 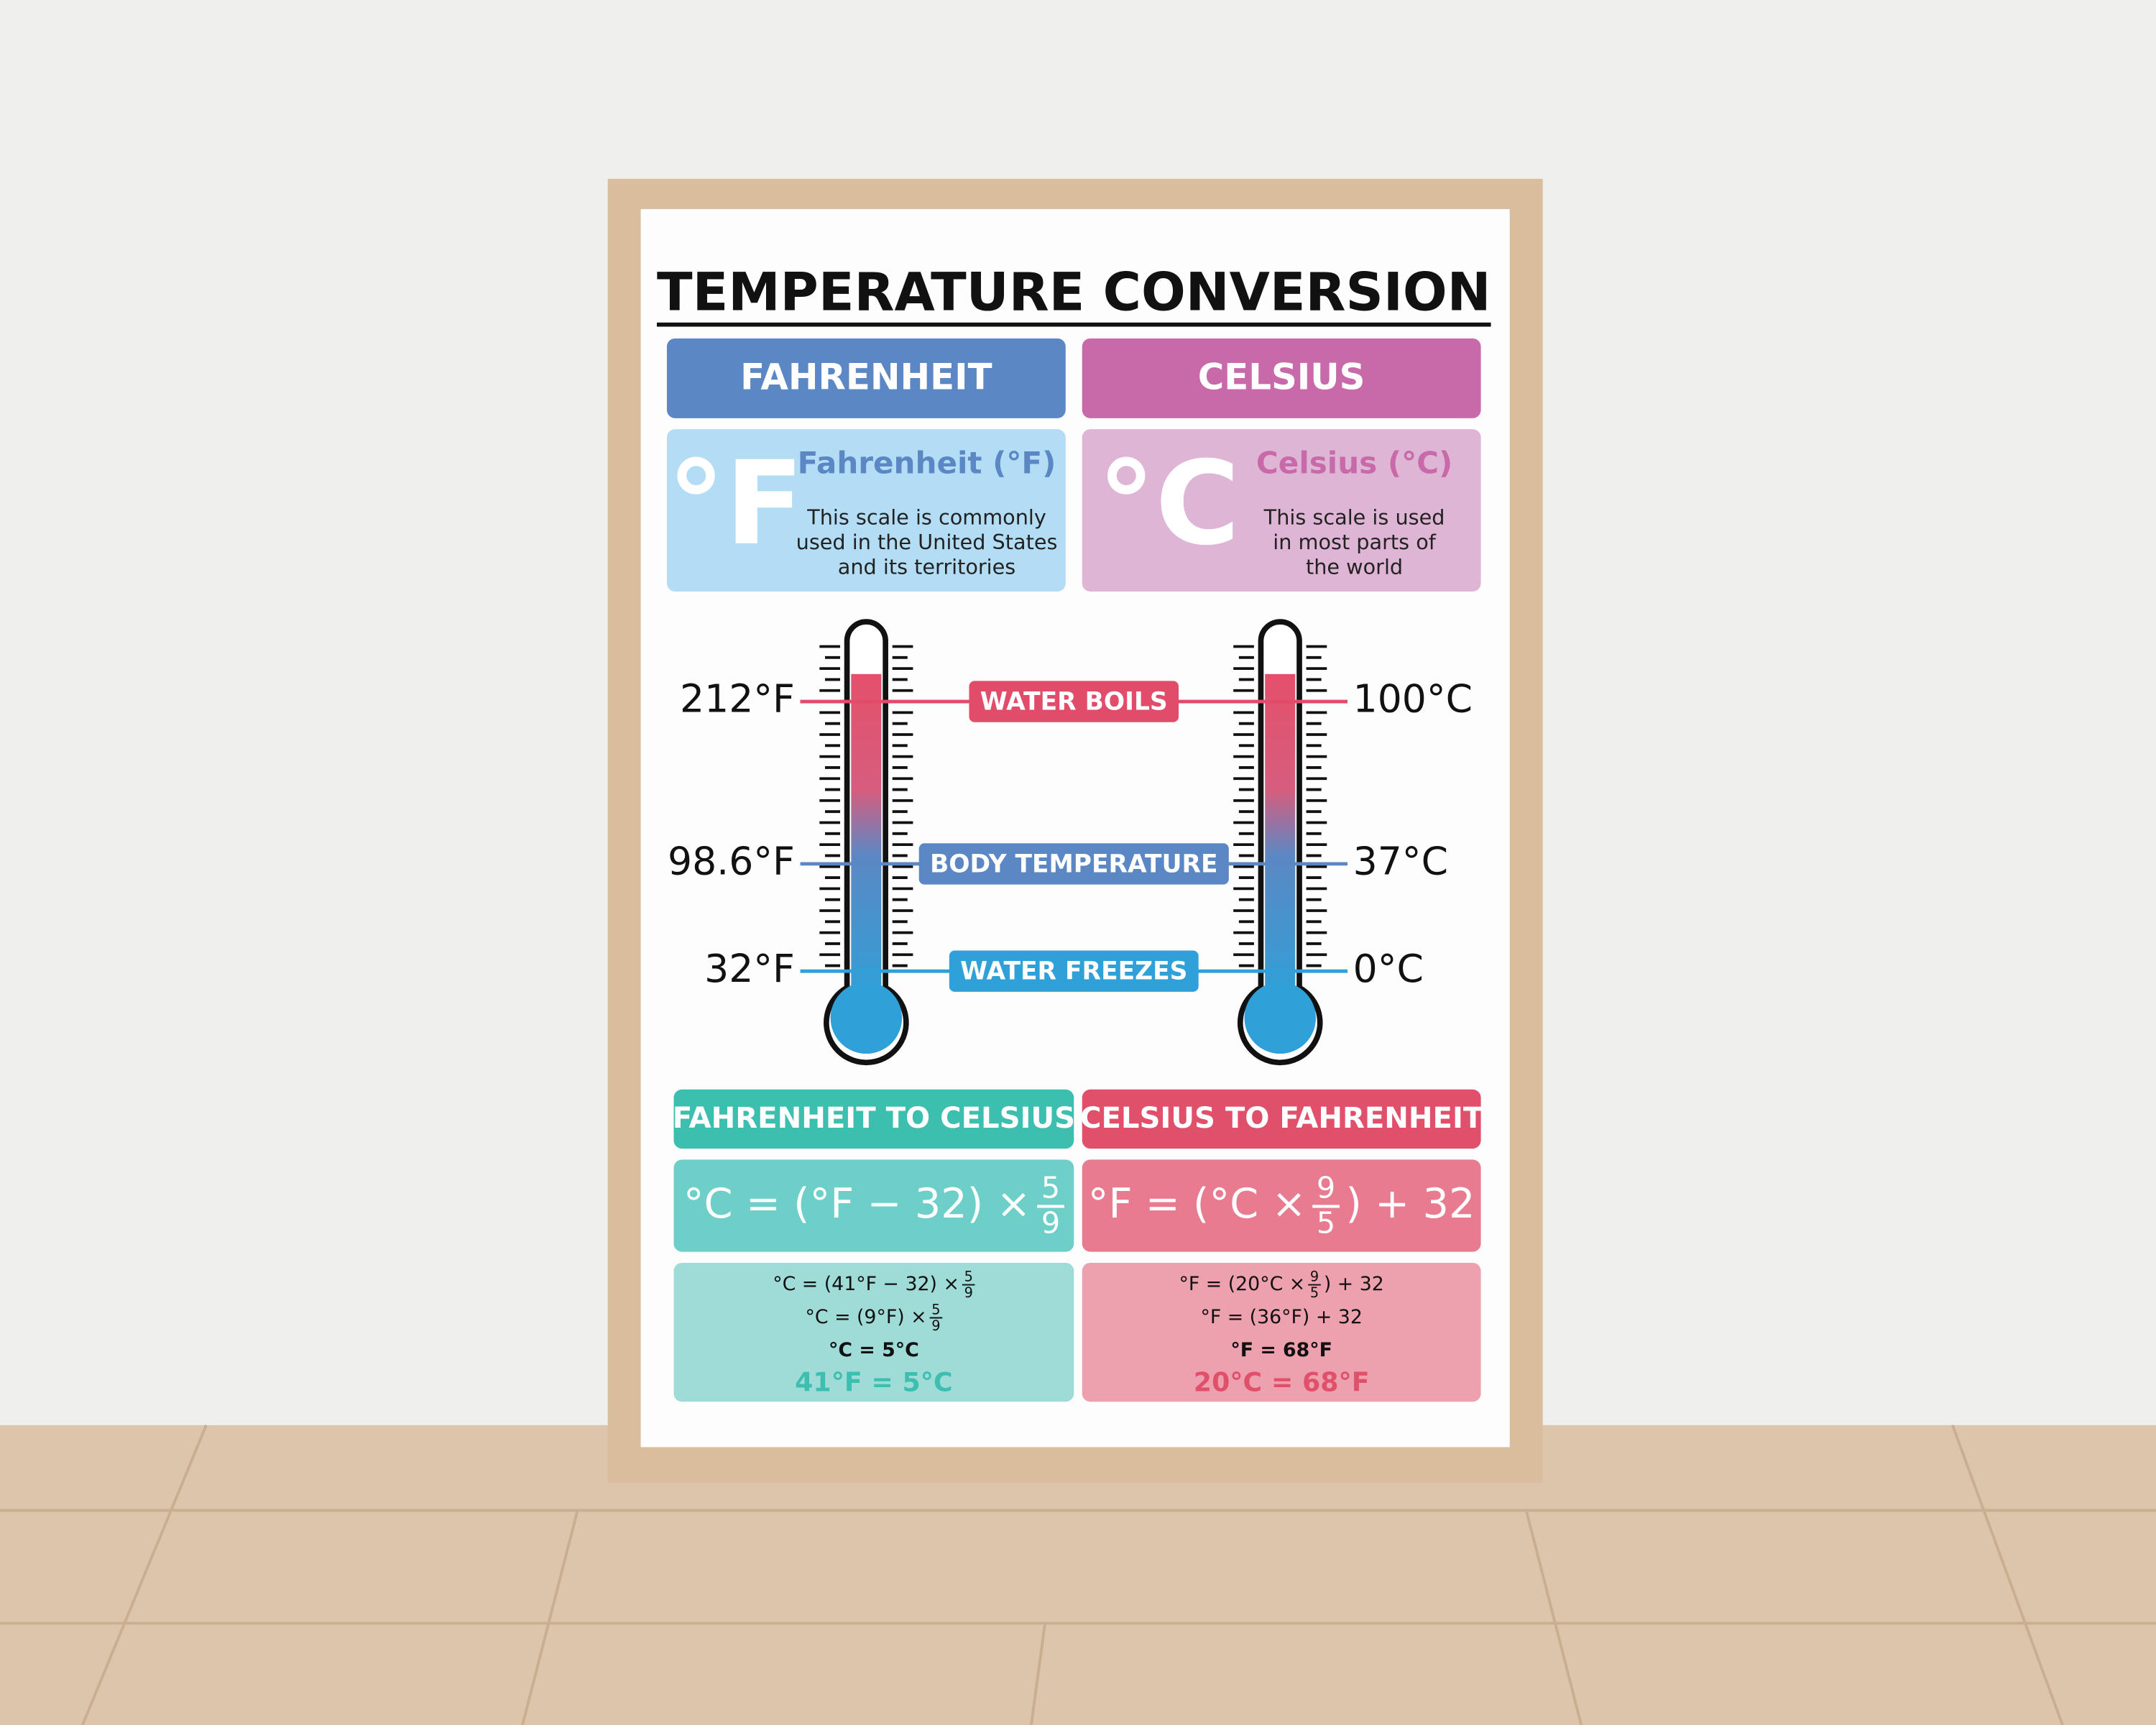 What do you see at coordinates (1282, 1381) in the screenshot?
I see `example-result: 20°C = 68°F` at bounding box center [1282, 1381].